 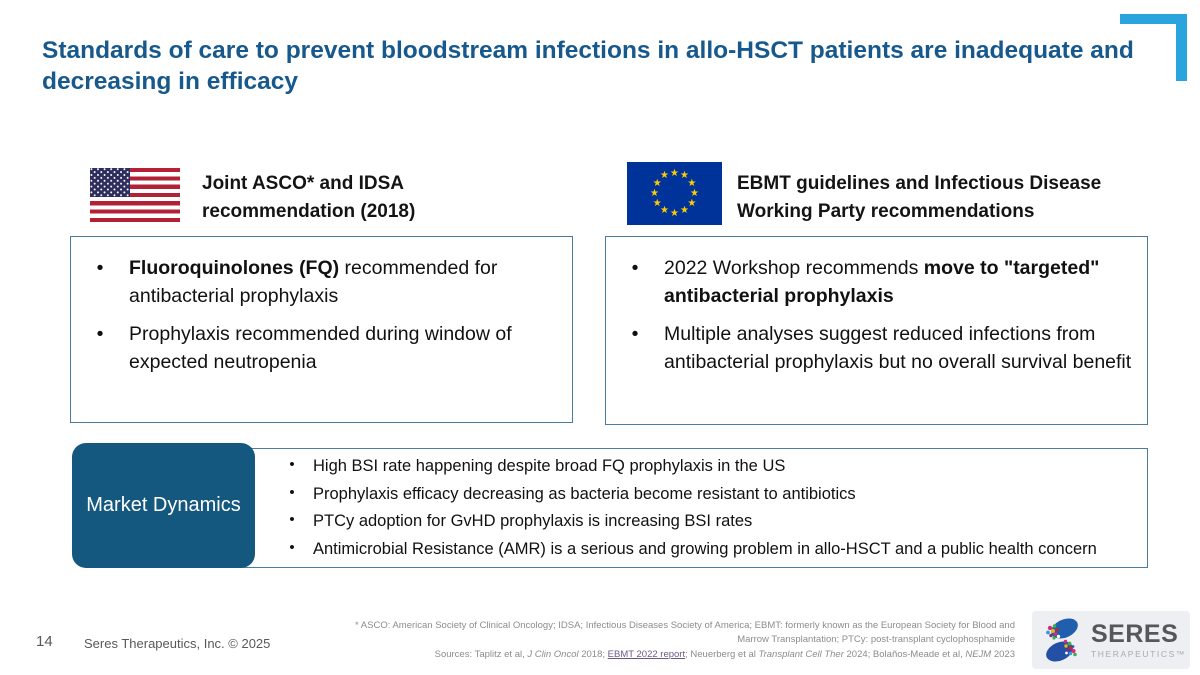 I want to click on journal-name: NEJM, so click(x=978, y=654).